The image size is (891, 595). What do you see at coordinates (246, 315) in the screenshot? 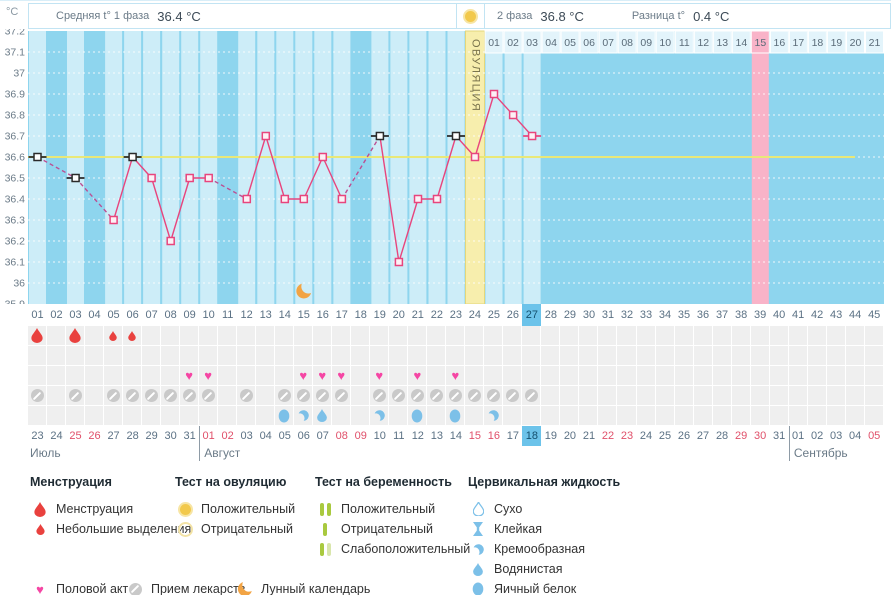
I see `cycle-day-cell: 12` at bounding box center [246, 315].